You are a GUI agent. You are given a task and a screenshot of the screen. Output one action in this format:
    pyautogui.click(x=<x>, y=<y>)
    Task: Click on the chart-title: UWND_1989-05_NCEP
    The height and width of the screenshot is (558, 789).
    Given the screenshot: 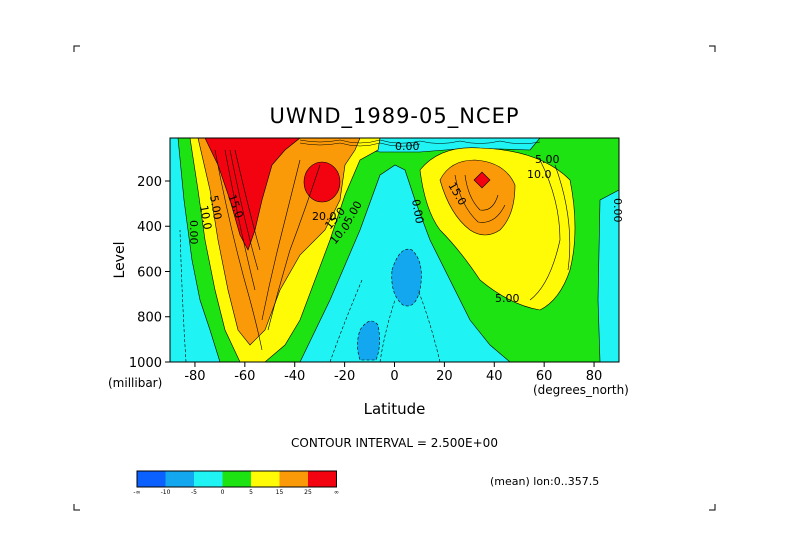 What is the action you would take?
    pyautogui.click(x=394, y=116)
    